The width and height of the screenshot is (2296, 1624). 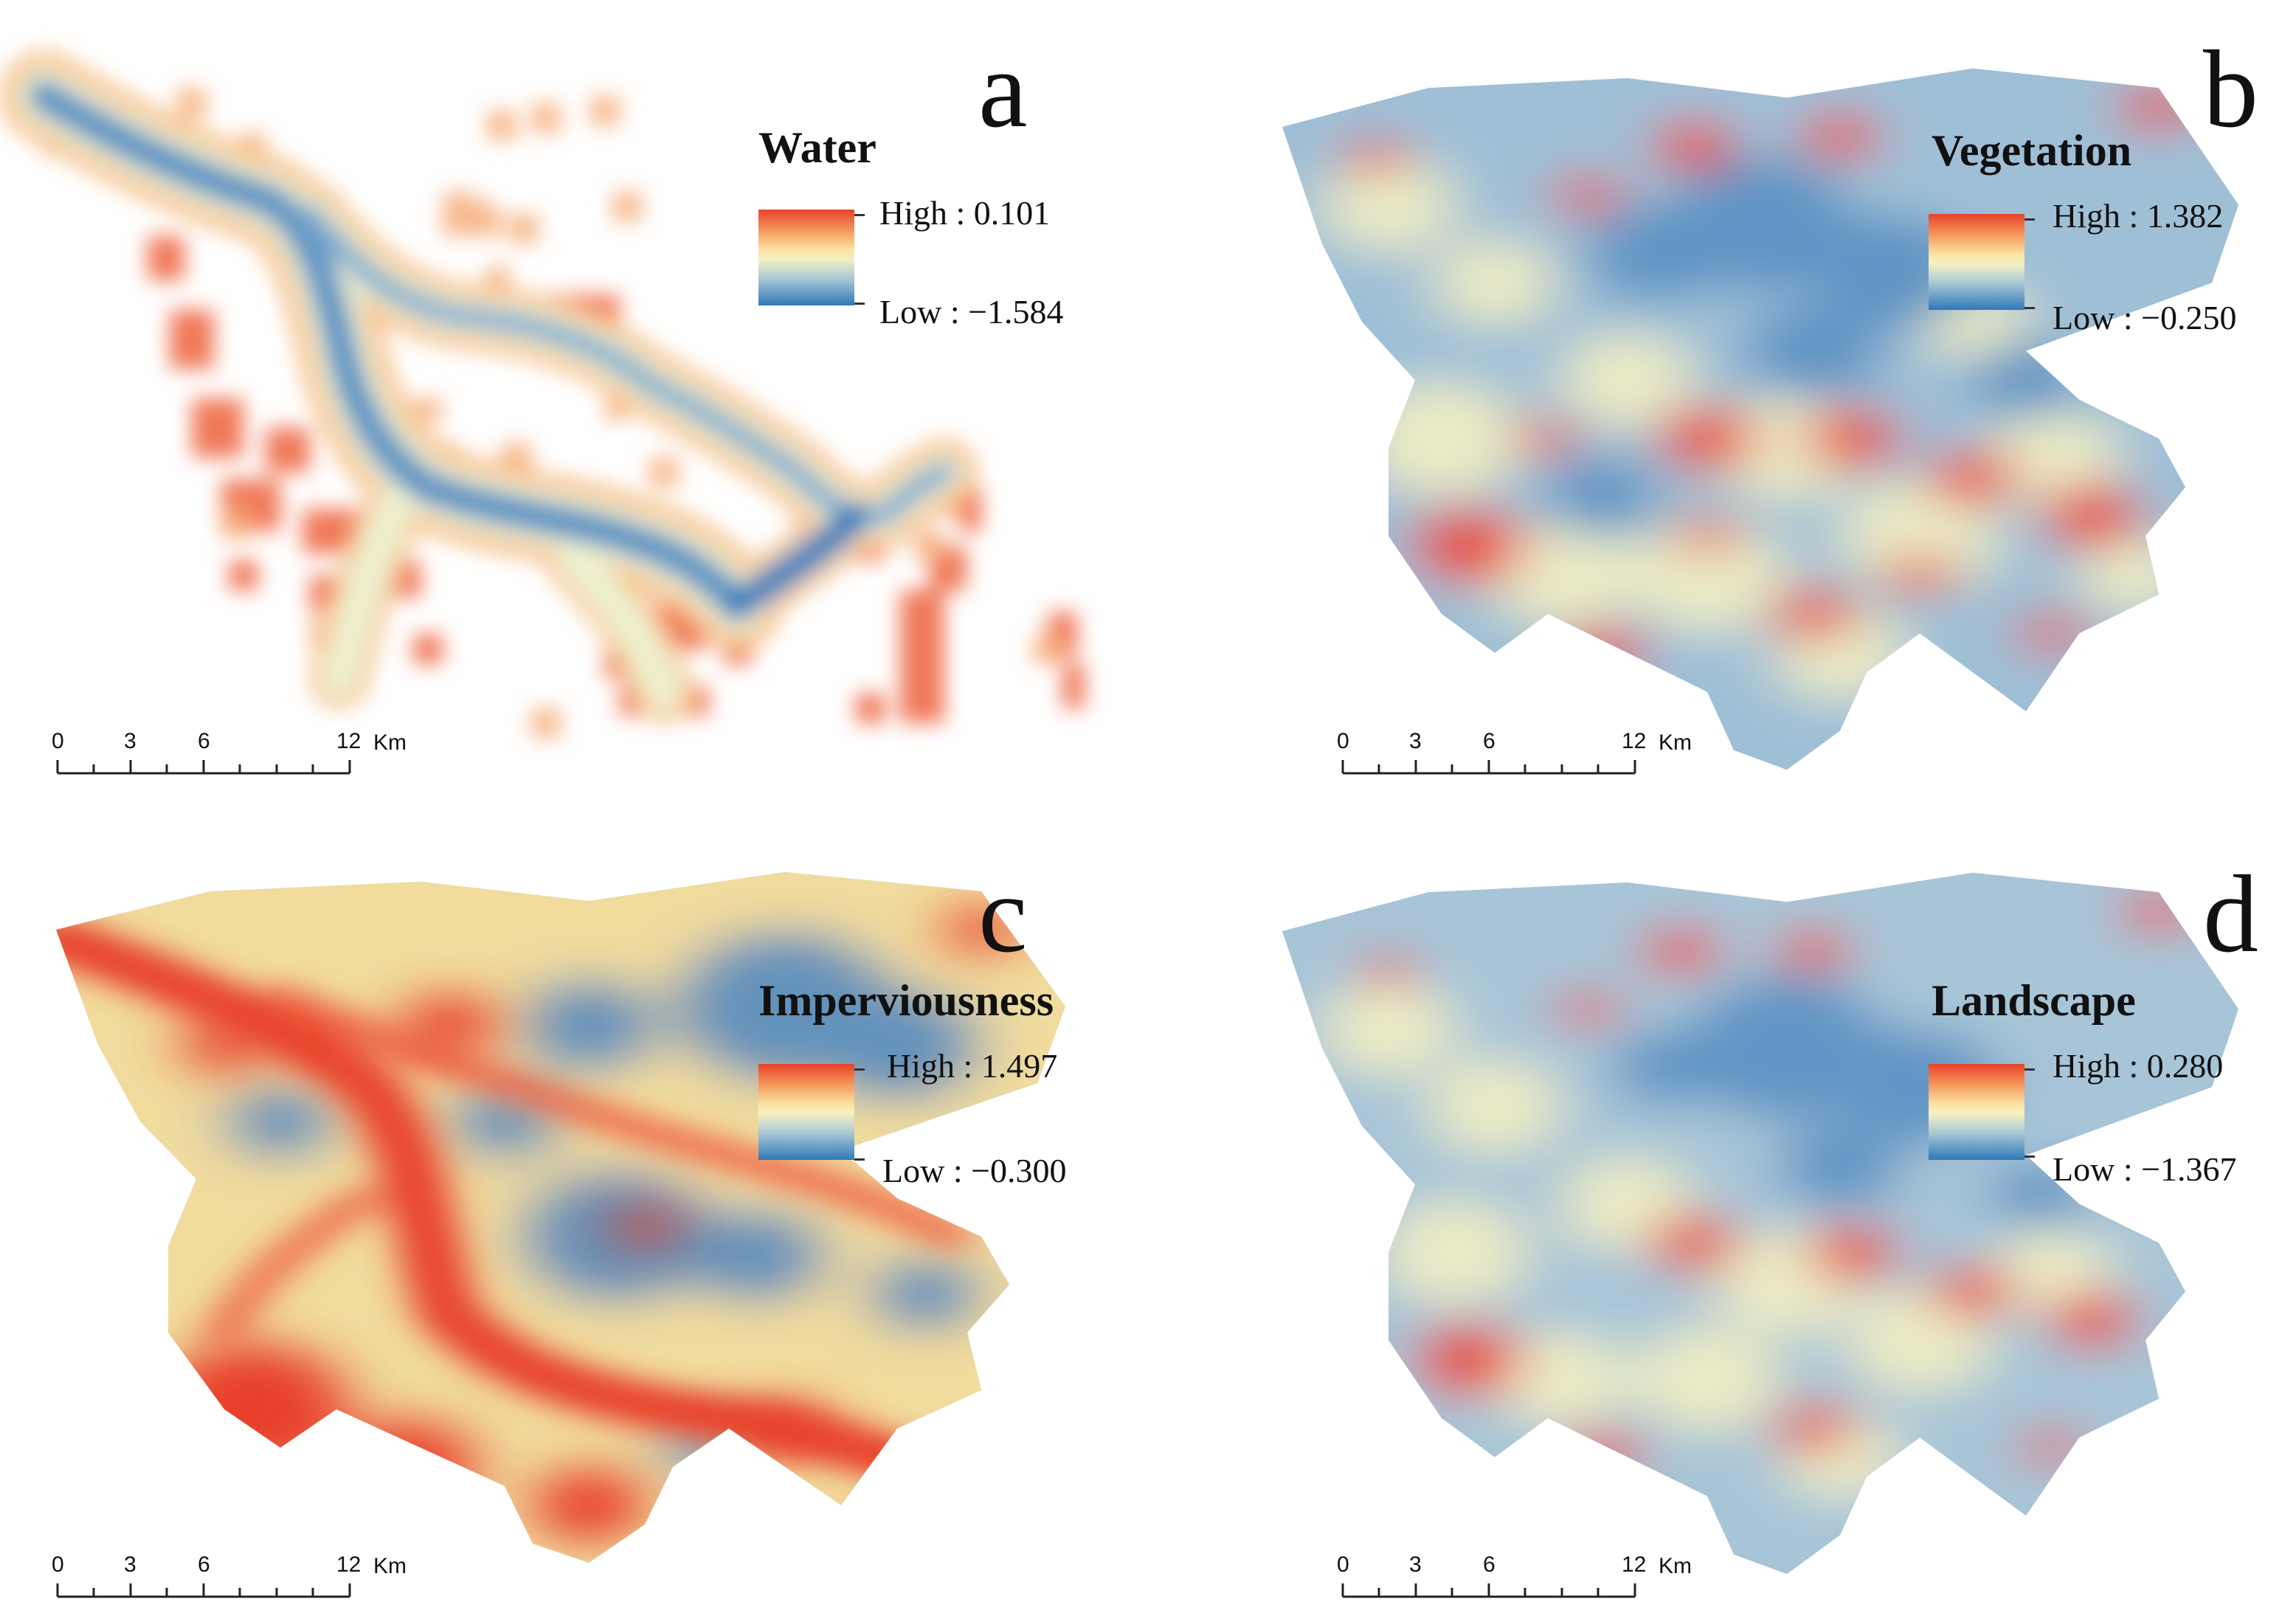 I want to click on panel-letter: a, so click(x=1003, y=89).